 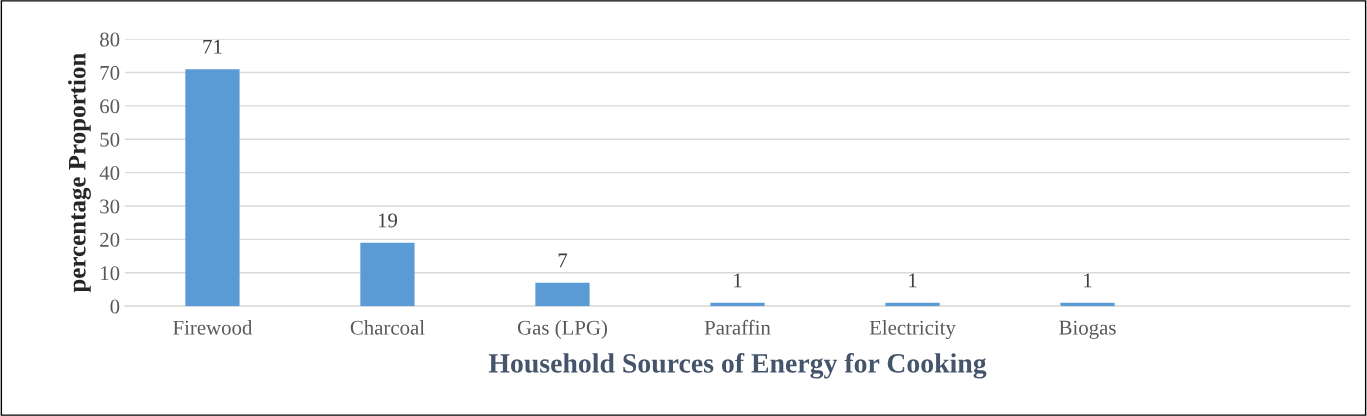 What do you see at coordinates (110, 39) in the screenshot?
I see `y-tick-label: 80` at bounding box center [110, 39].